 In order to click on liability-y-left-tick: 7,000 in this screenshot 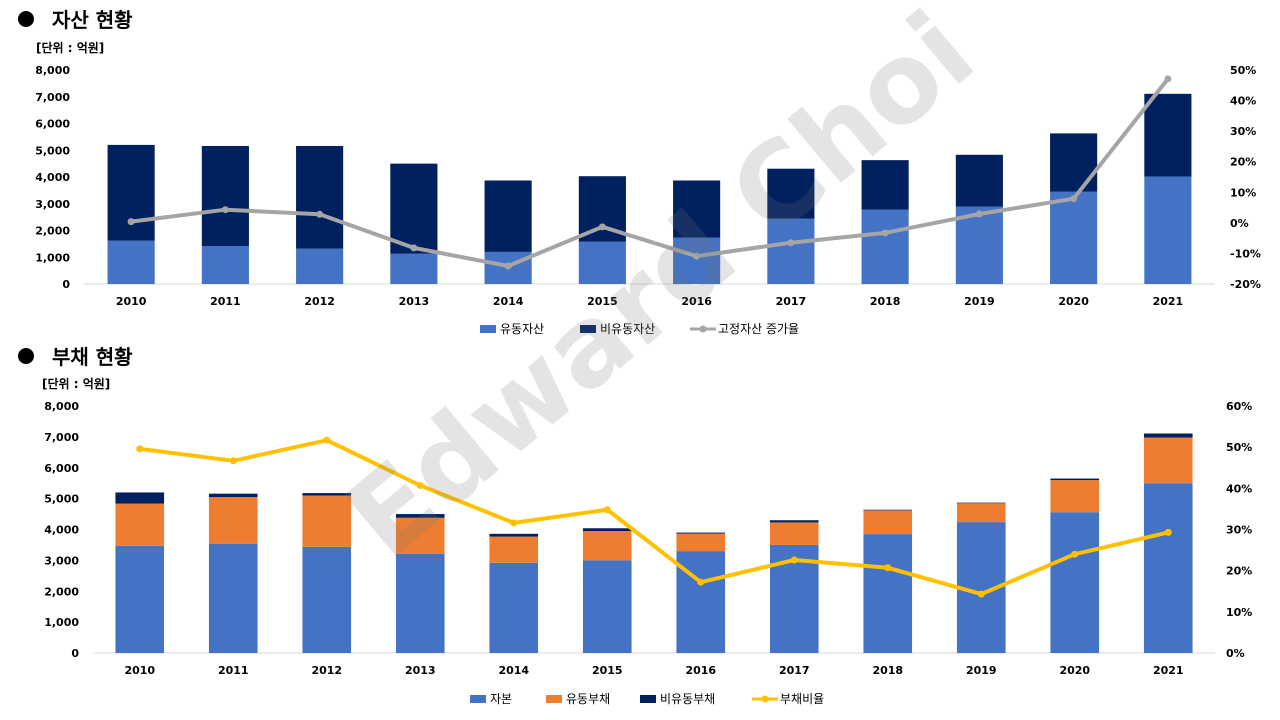, I will do `click(61, 437)`.